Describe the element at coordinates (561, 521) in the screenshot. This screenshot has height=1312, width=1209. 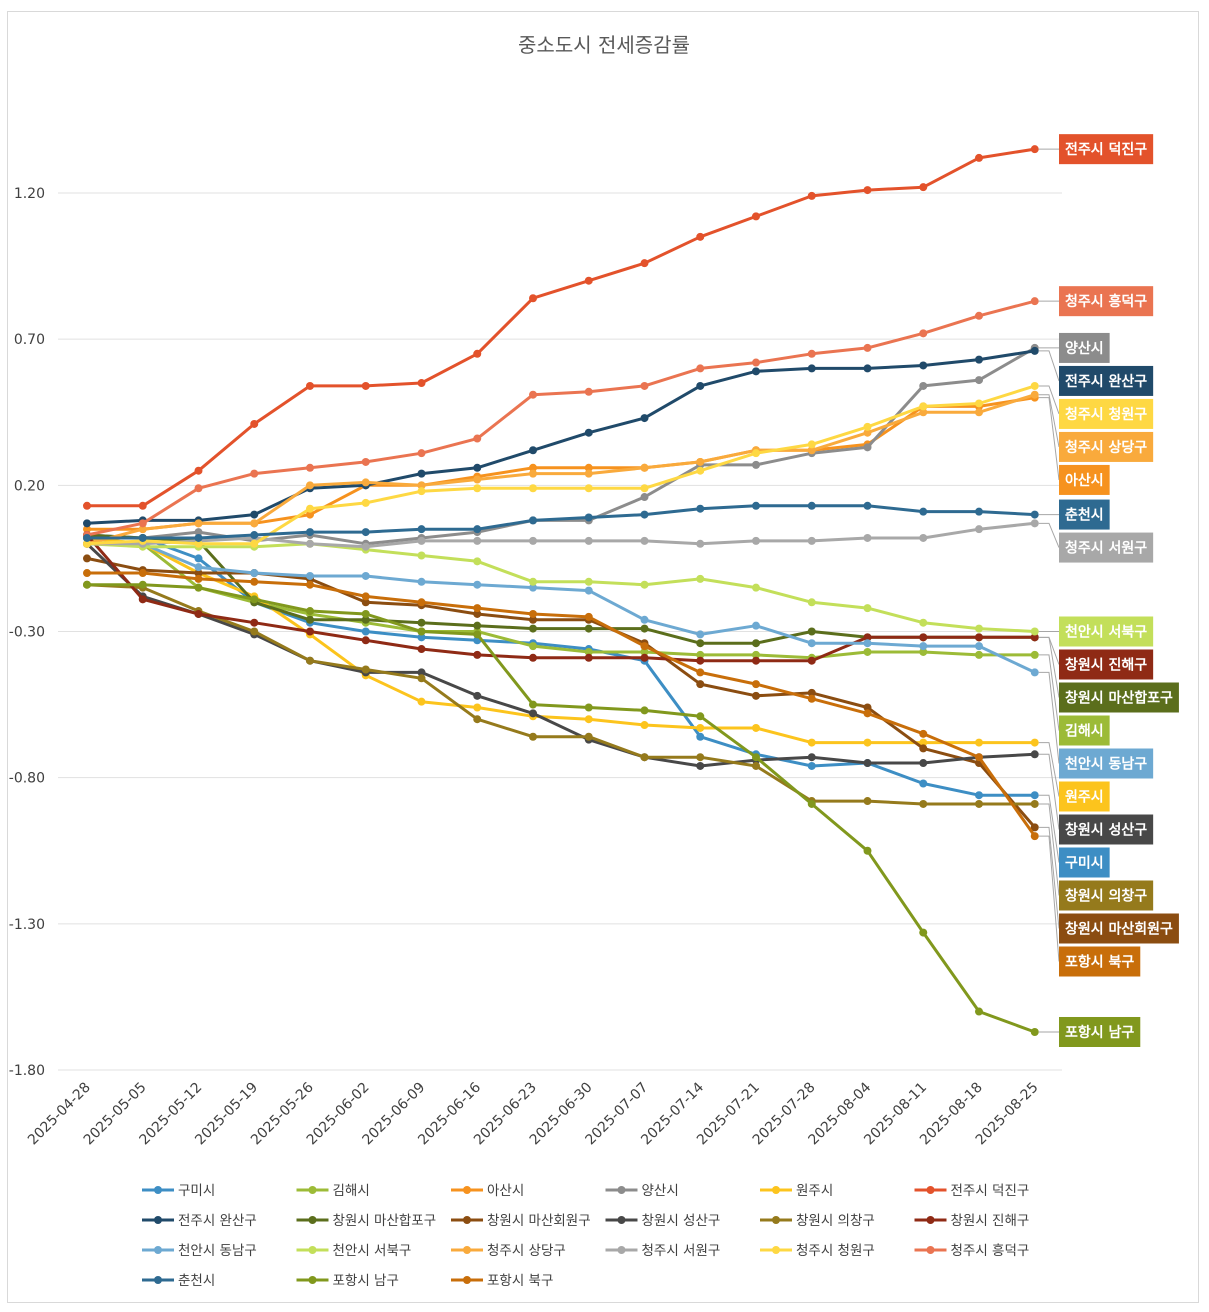
I see `series-춘천시` at that location.